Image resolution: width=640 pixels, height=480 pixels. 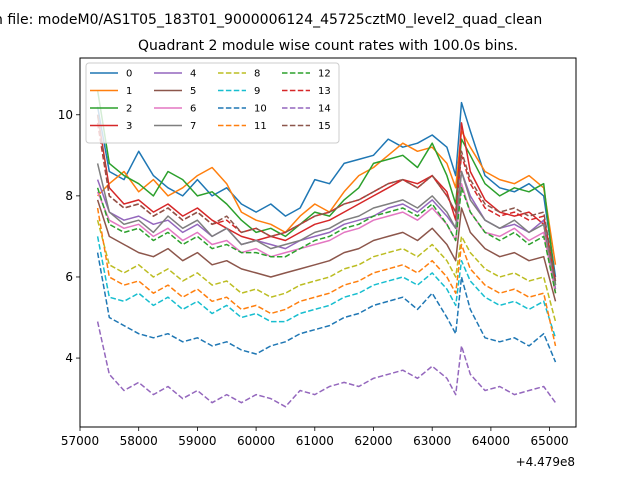 What do you see at coordinates (69, 358) in the screenshot?
I see `y-tick-label: 4` at bounding box center [69, 358].